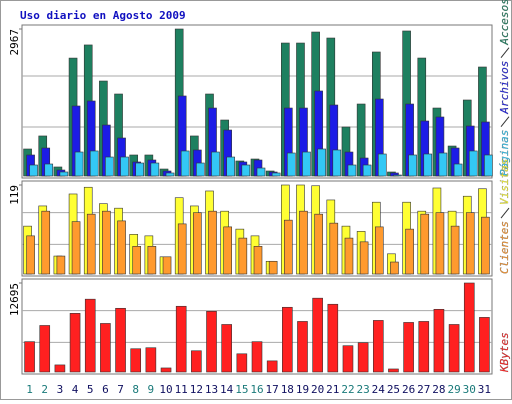 This screenshot has width=512, height=404. I want to click on x-tick-label: 8, so click(135, 389).